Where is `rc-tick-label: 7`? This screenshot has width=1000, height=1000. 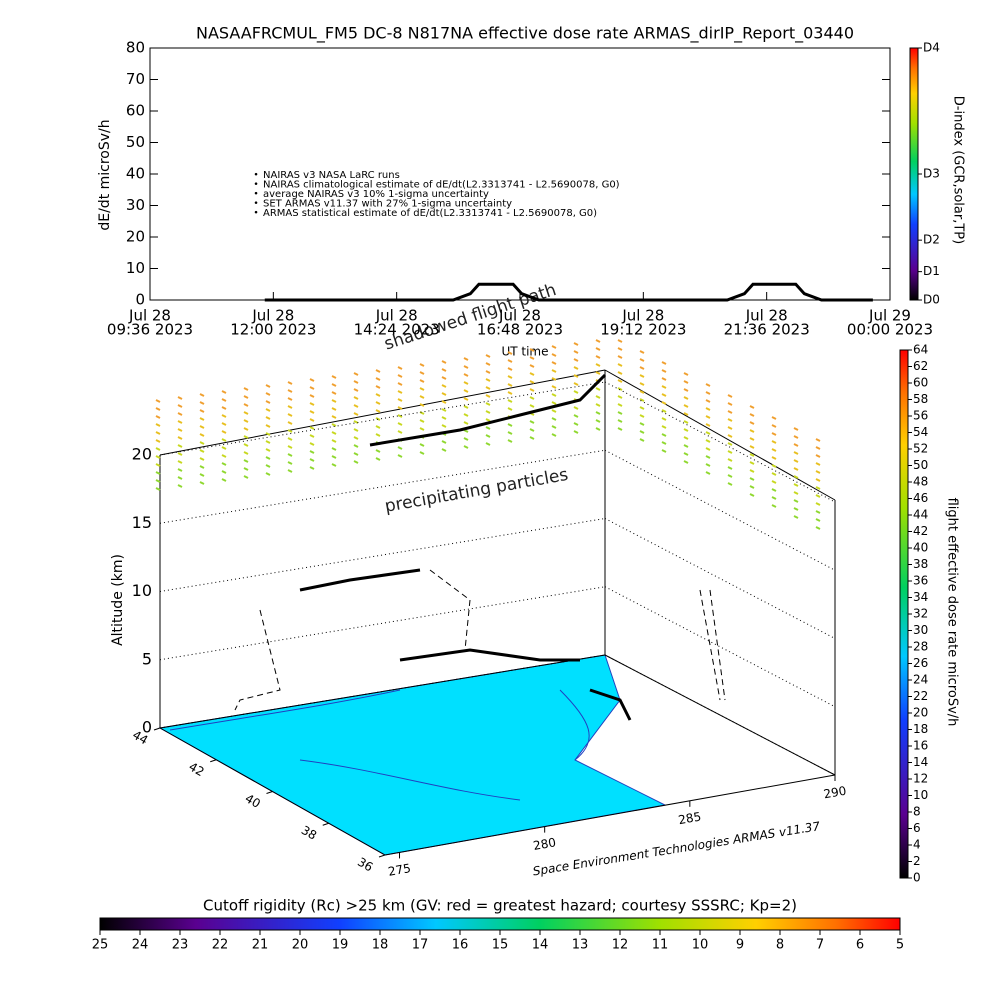 rc-tick-label: 7 is located at coordinates (820, 945).